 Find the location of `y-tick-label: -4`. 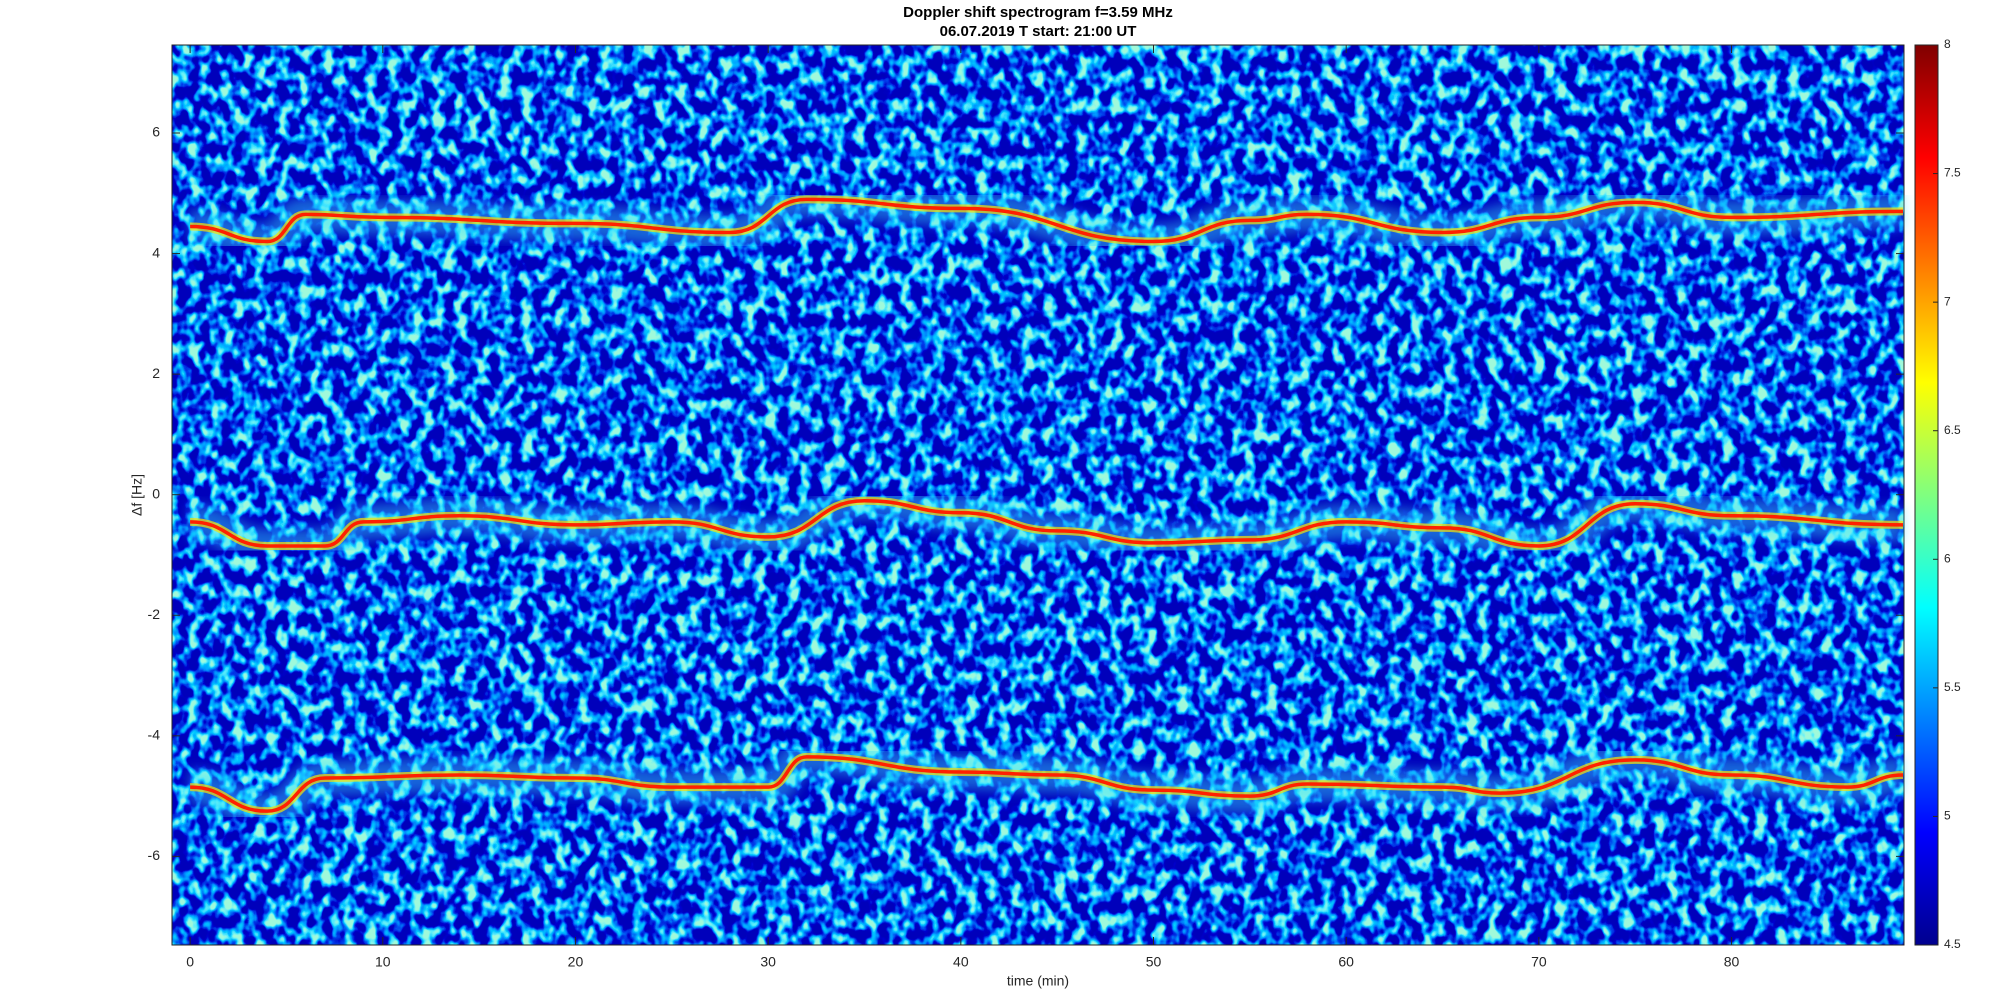

y-tick-label: -4 is located at coordinates (154, 735).